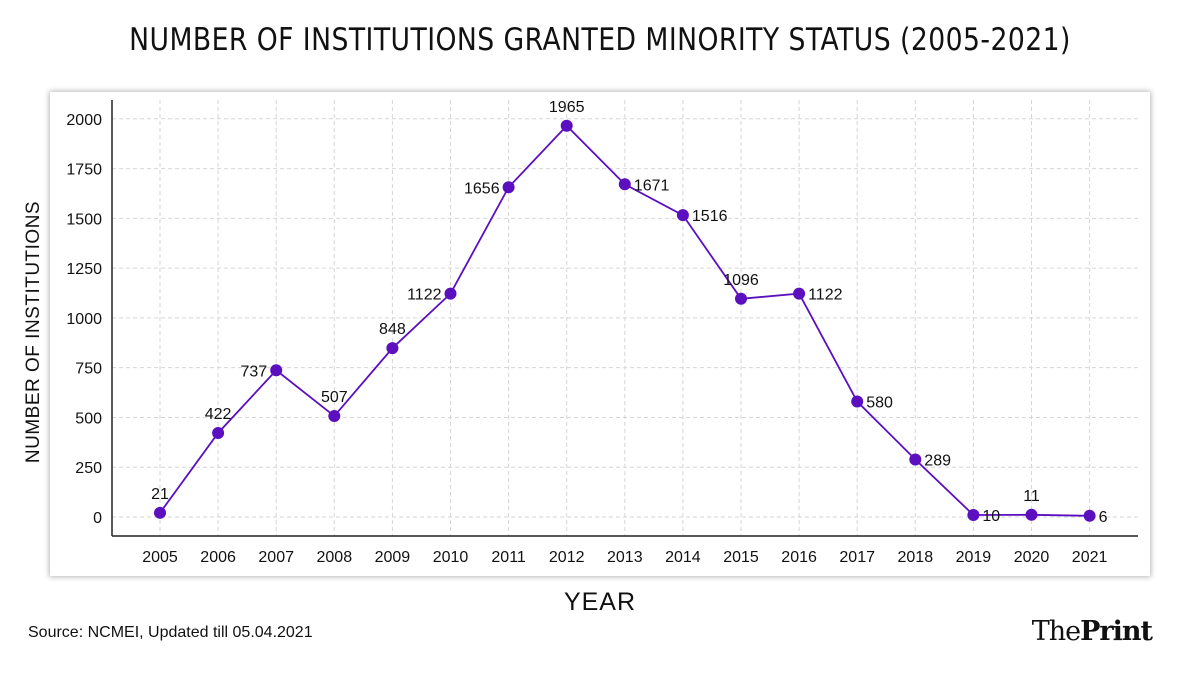 This screenshot has height=675, width=1200. I want to click on data-label: 1516, so click(710, 216).